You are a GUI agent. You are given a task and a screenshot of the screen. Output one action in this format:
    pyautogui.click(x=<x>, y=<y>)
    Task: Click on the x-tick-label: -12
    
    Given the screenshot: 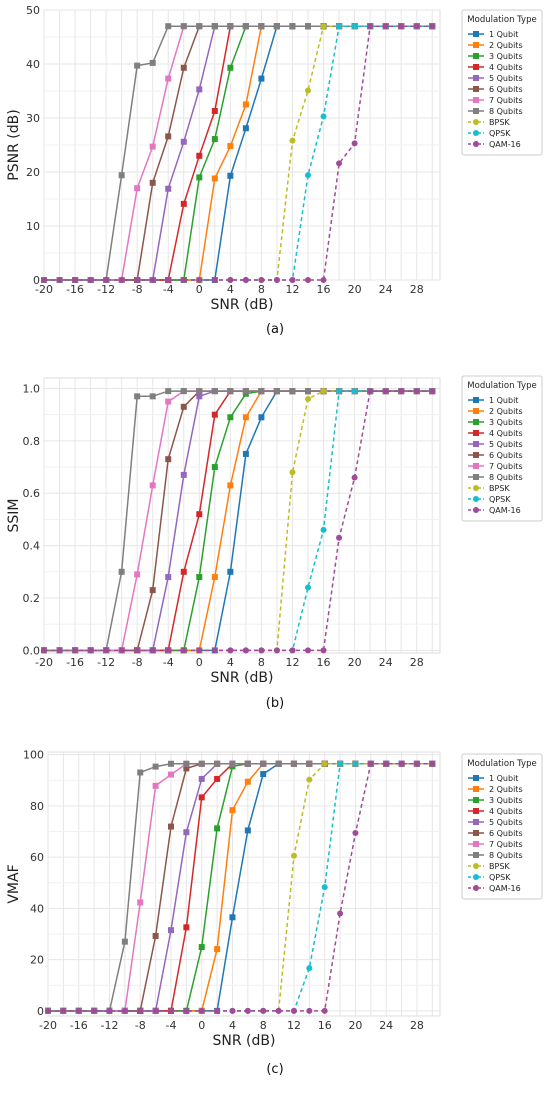 What is the action you would take?
    pyautogui.click(x=110, y=1025)
    